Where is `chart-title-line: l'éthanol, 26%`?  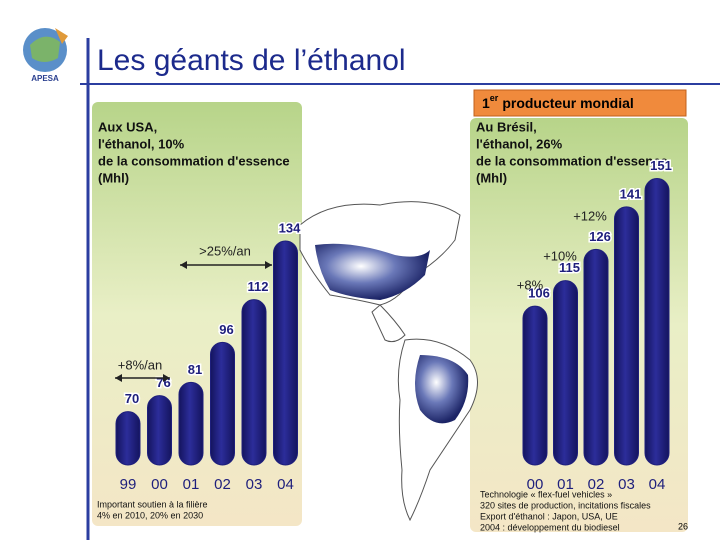
chart-title-line: l'éthanol, 26% is located at coordinates (519, 143).